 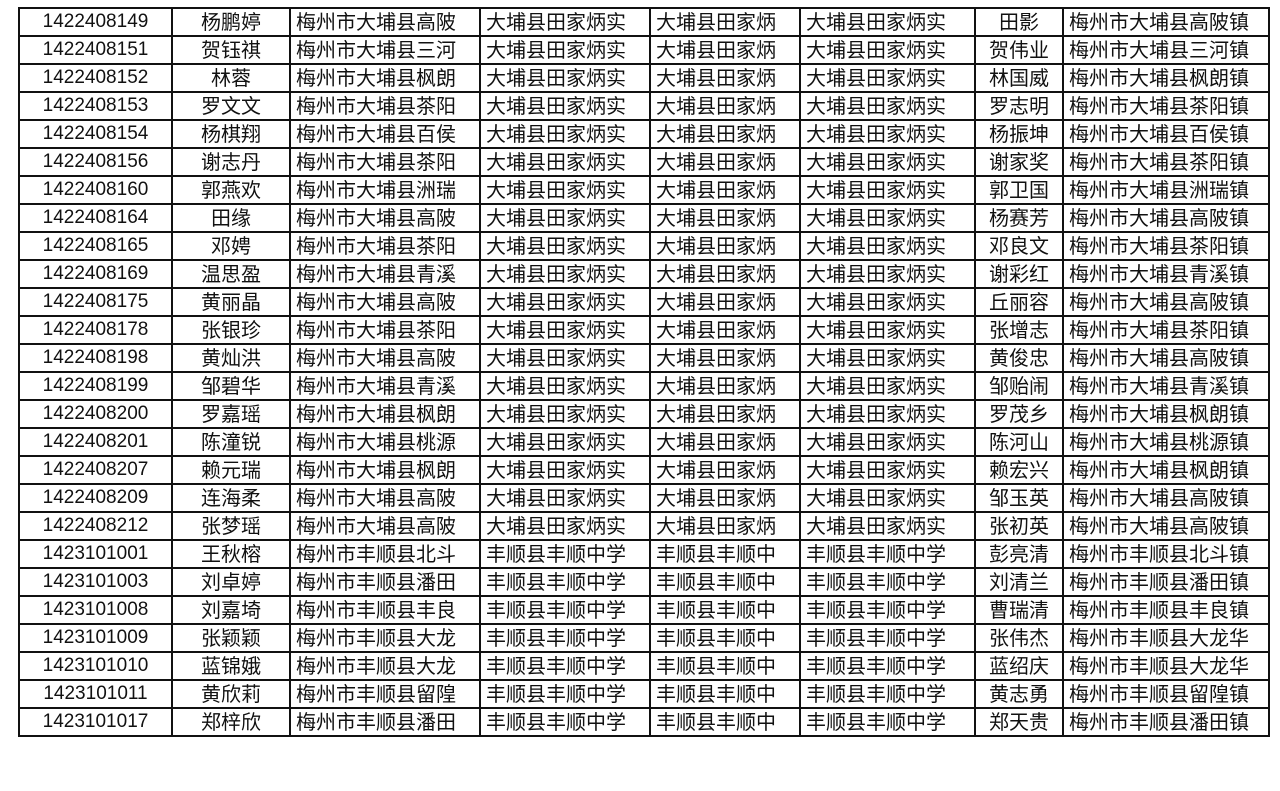 I want to click on guardian-name-cell: 杨振坤, so click(x=1019, y=134).